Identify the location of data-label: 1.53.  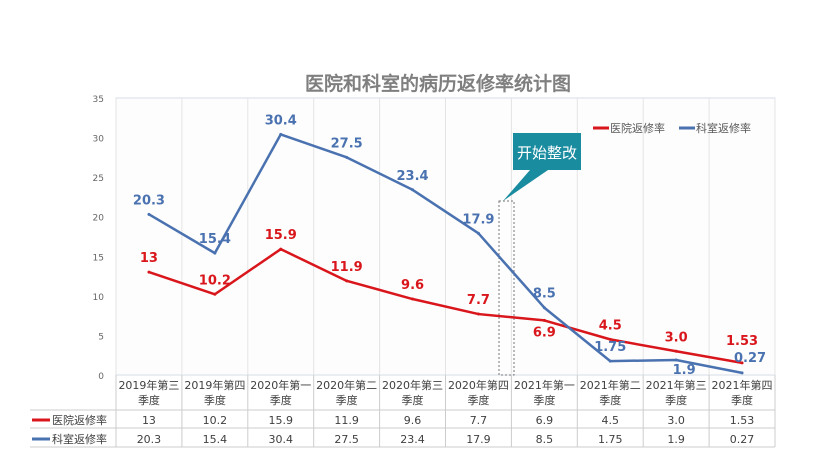
(742, 341).